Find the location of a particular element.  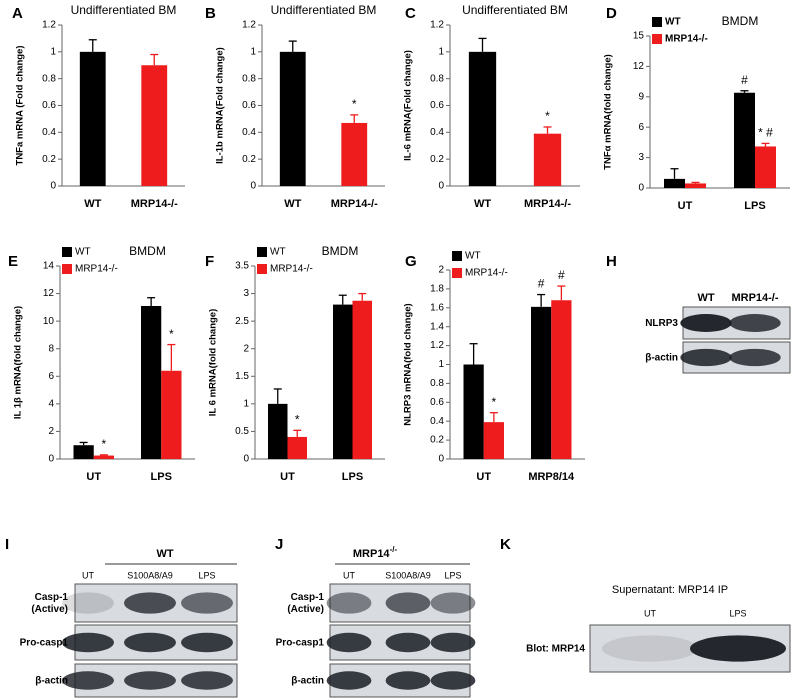

panel-label: H is located at coordinates (611, 261).